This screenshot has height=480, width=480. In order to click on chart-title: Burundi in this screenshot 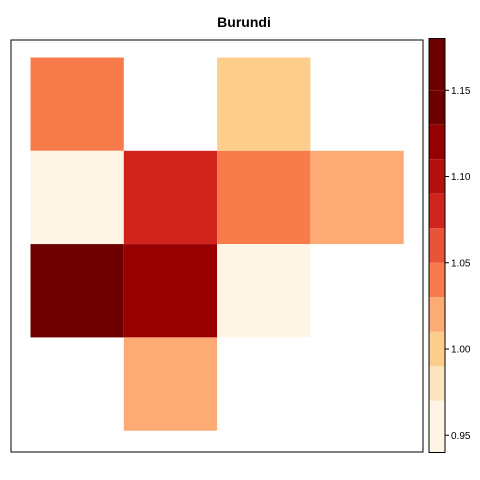, I will do `click(244, 22)`.